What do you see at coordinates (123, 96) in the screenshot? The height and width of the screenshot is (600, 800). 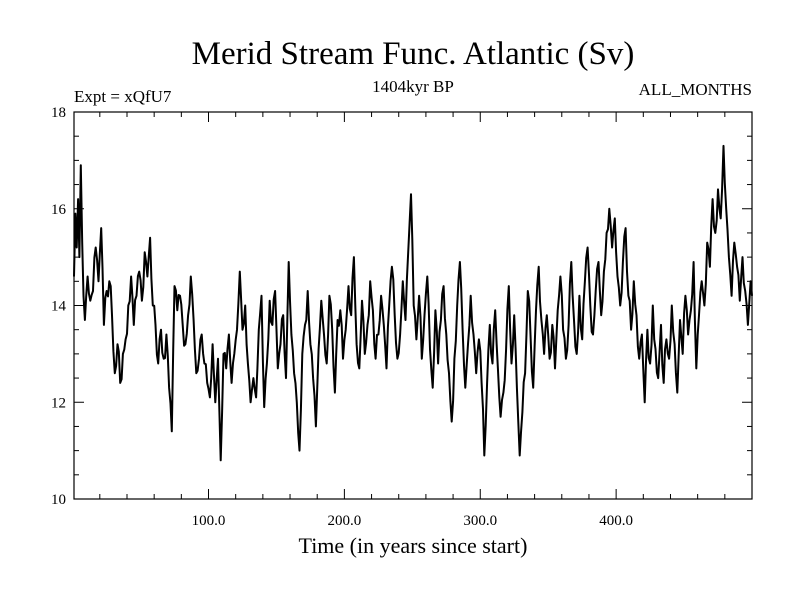 I see `experiment-label: Expt = xQfU7` at bounding box center [123, 96].